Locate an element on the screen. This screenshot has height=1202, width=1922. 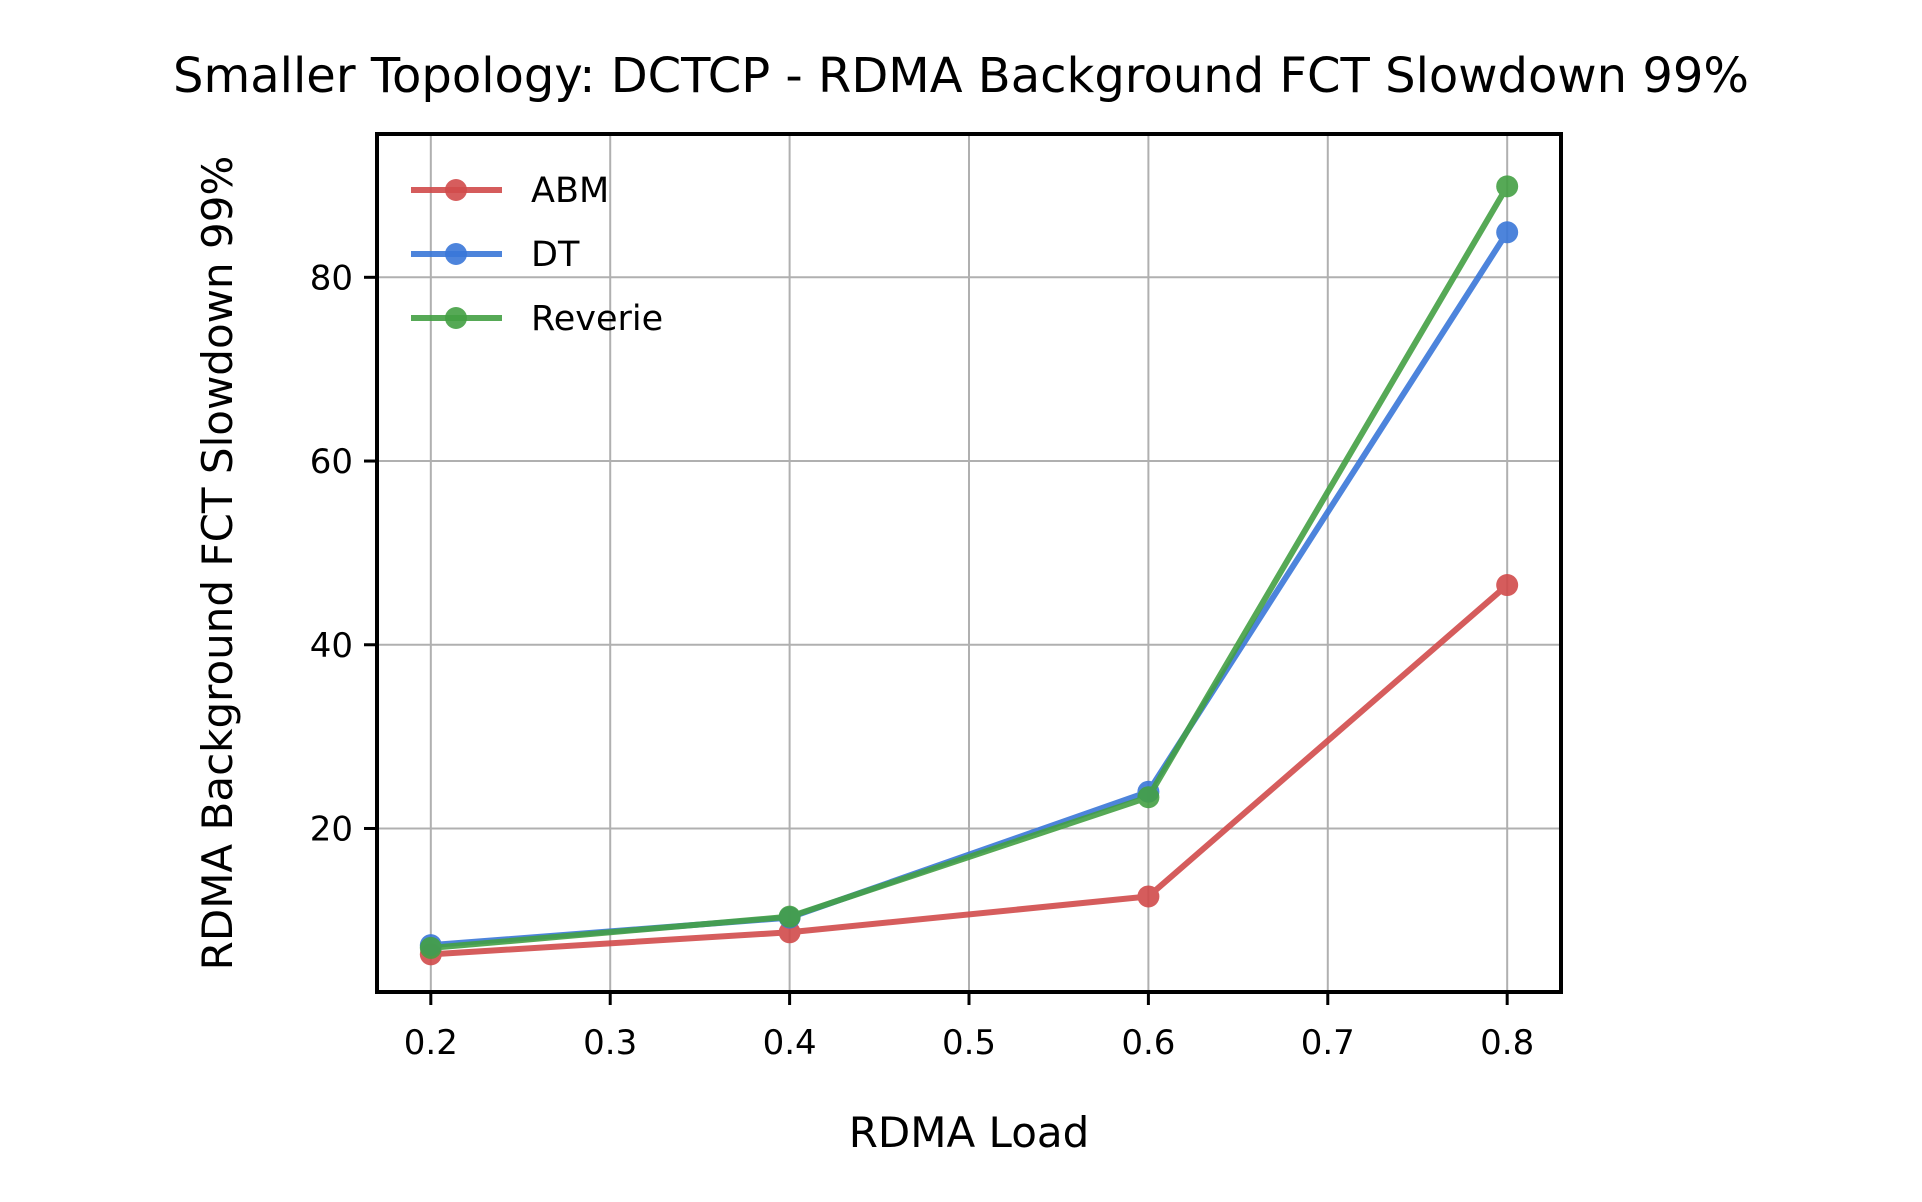
x-tick-label: 0.6 is located at coordinates (1148, 1043).